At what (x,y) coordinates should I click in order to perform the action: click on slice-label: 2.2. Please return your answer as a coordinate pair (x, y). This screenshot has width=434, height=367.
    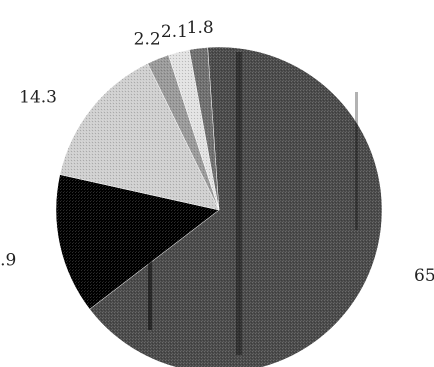
    Looking at the image, I should click on (147, 40).